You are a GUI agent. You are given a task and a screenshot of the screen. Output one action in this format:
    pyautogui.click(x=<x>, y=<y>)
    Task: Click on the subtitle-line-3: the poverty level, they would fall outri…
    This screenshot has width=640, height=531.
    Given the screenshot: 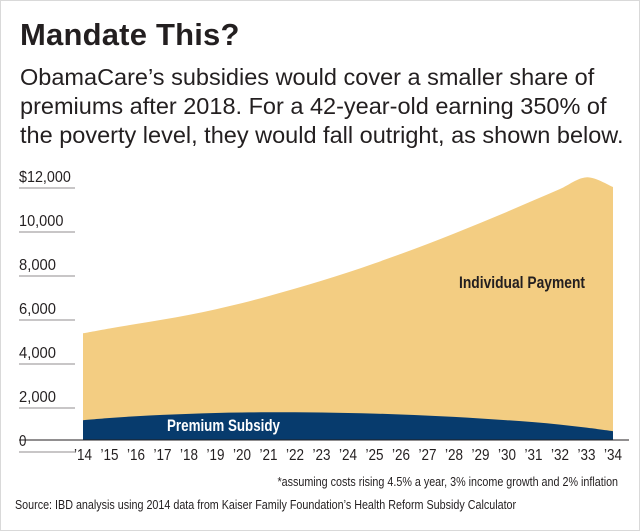 What is the action you would take?
    pyautogui.click(x=322, y=135)
    